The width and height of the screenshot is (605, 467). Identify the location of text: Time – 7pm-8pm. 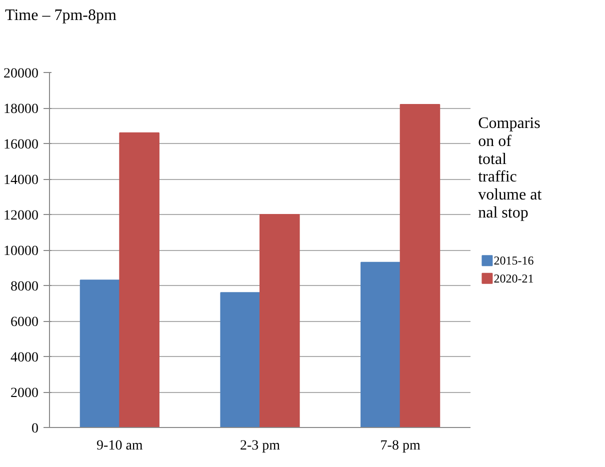
(60, 16).